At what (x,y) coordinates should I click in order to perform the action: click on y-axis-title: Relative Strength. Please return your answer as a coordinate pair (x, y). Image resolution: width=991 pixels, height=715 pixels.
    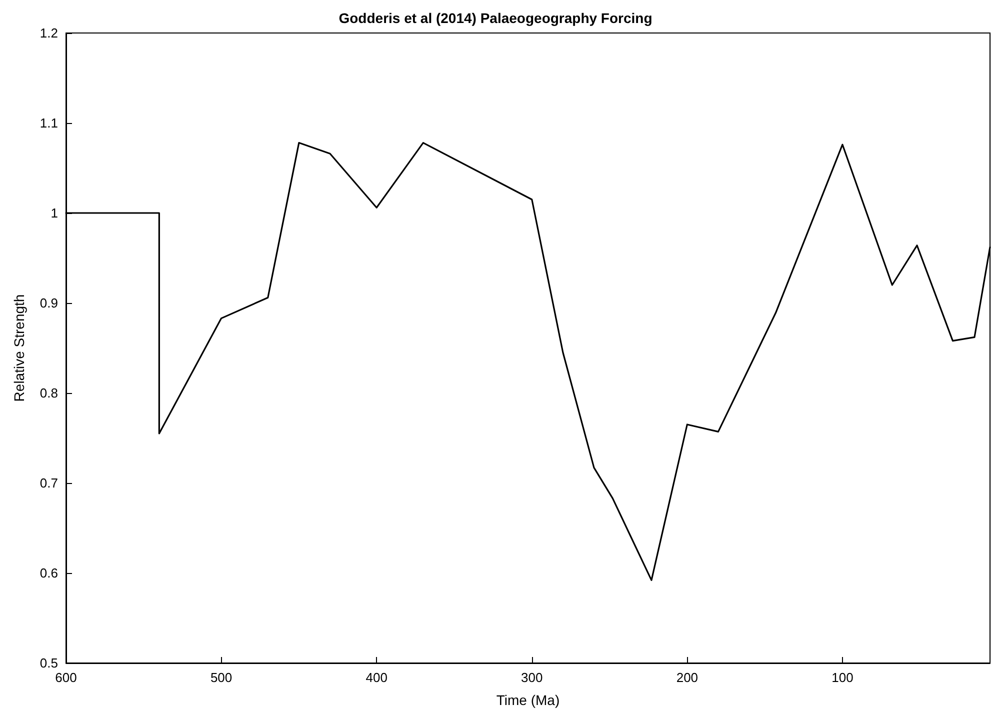
    Looking at the image, I should click on (19, 348).